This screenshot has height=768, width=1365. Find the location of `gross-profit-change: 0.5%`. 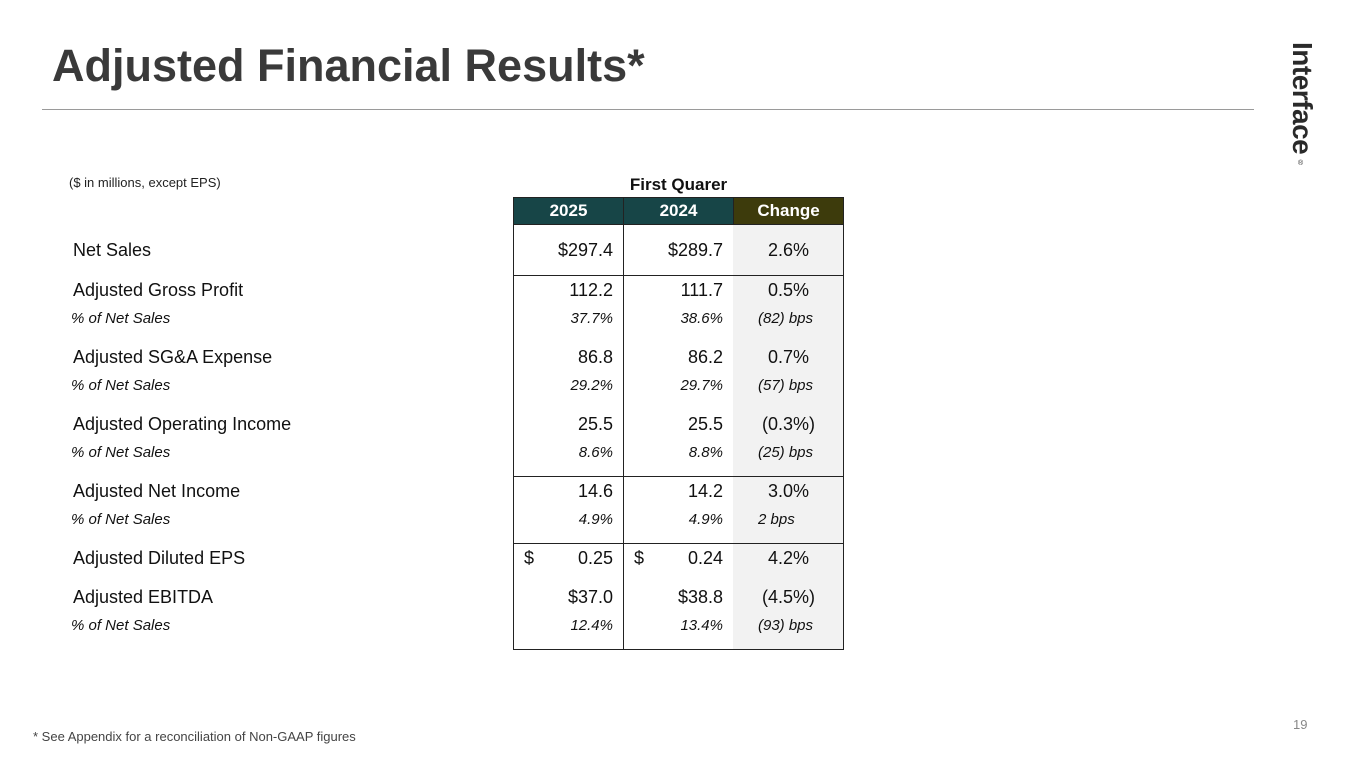

gross-profit-change: 0.5% is located at coordinates (788, 290).